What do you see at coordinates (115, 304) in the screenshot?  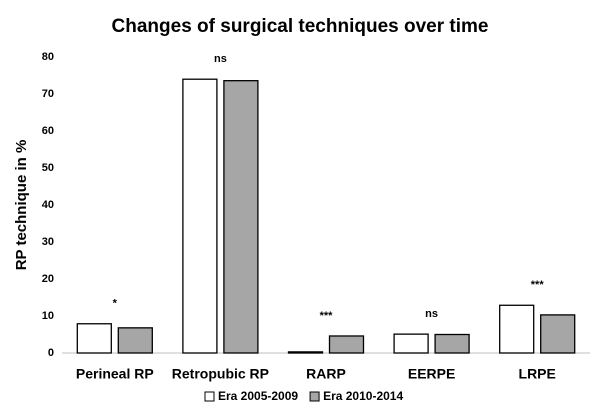 I see `significance-label: *` at bounding box center [115, 304].